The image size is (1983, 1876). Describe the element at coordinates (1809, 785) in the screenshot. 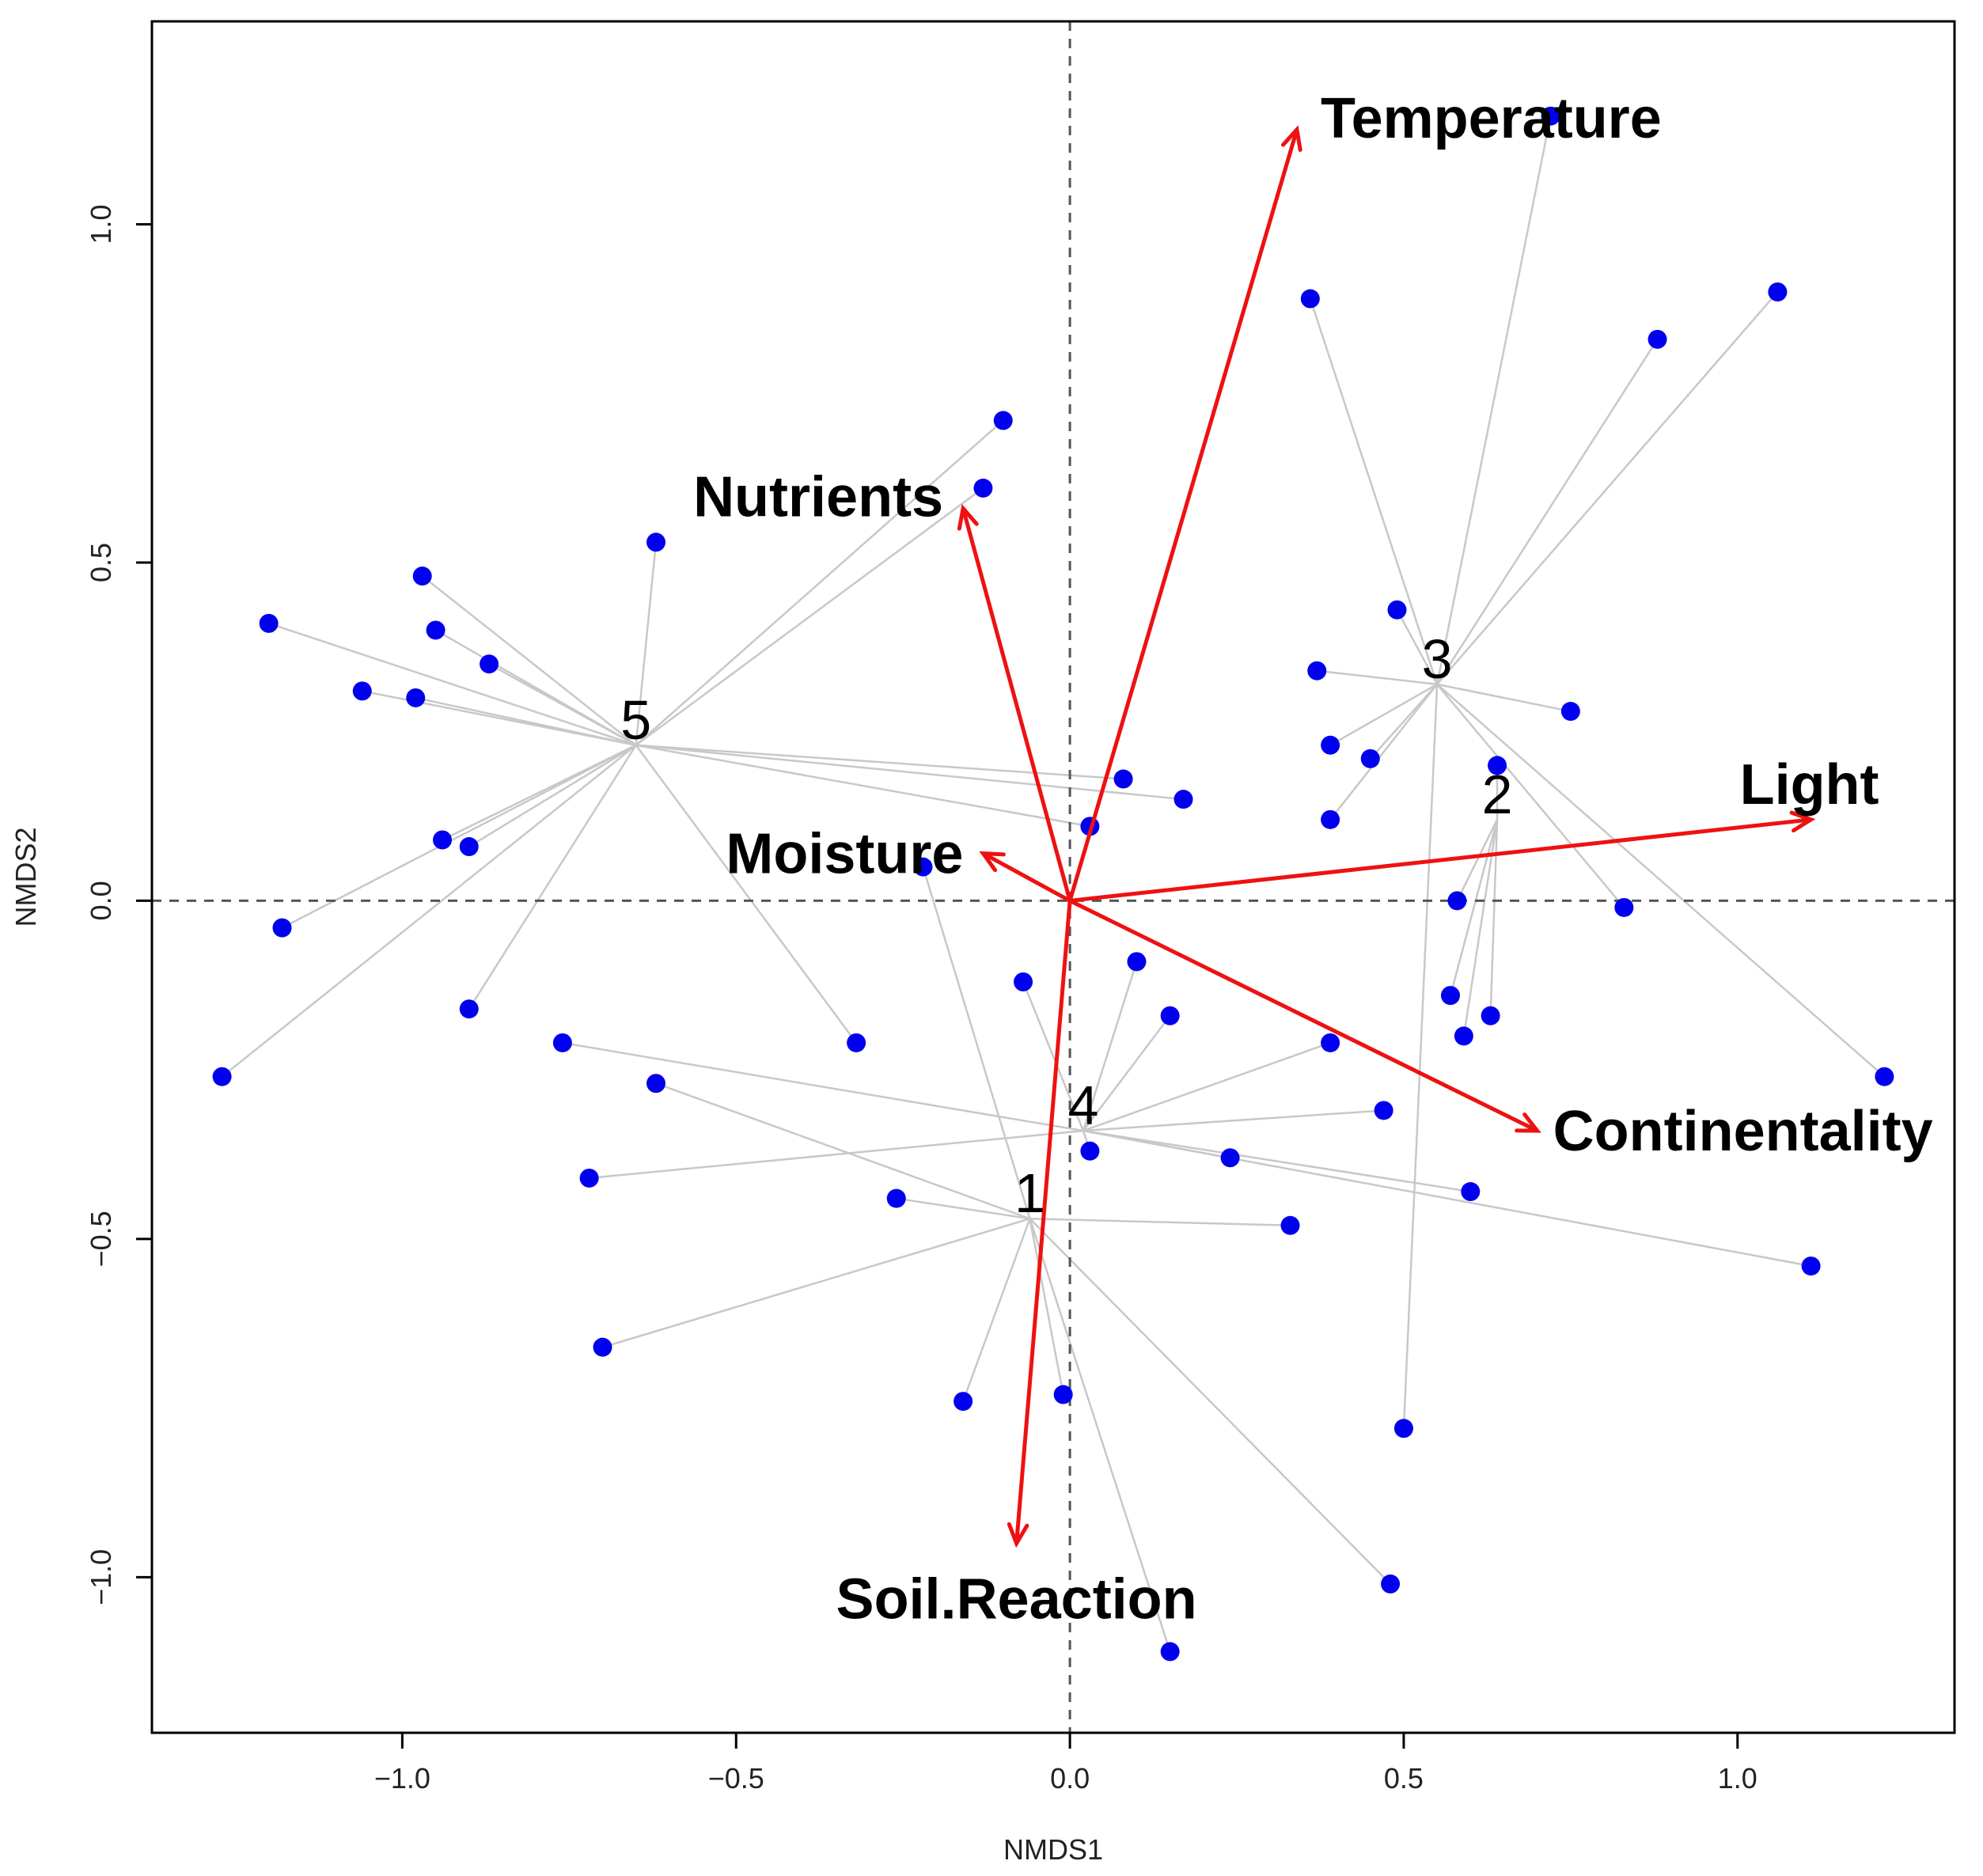

I see `vector-label: Light` at that location.